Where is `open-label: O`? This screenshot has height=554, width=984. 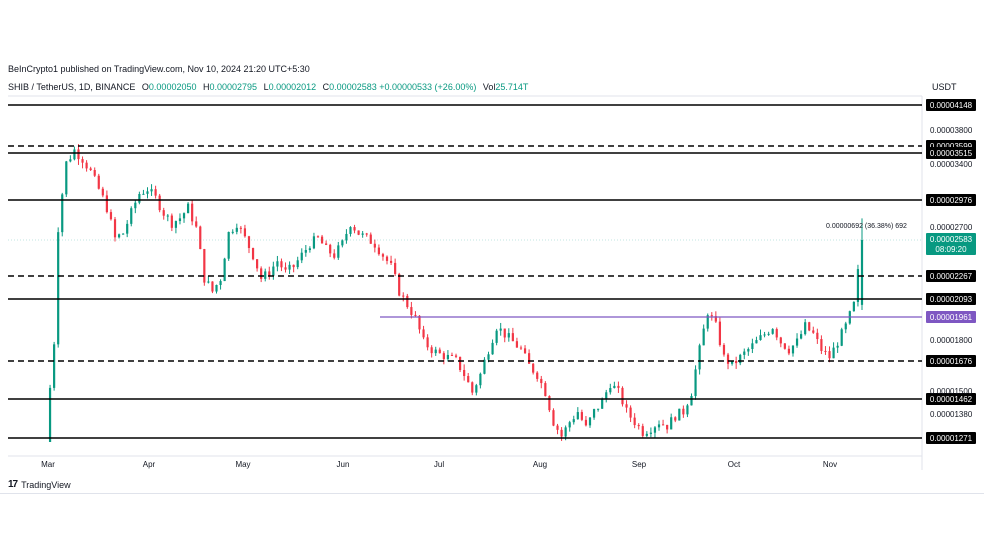 open-label: O is located at coordinates (145, 87).